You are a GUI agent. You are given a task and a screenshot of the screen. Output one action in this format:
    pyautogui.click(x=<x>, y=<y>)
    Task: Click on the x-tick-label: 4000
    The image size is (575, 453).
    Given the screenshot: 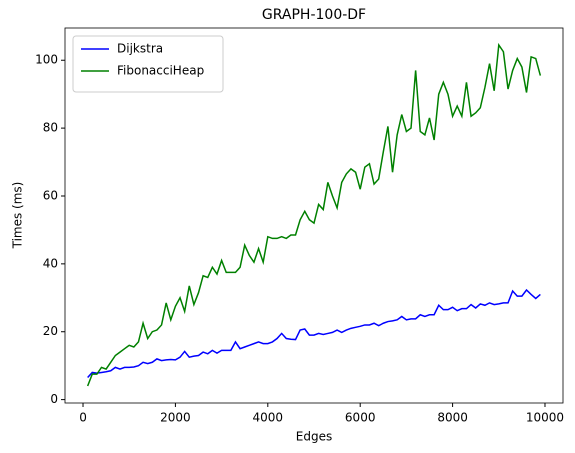 What is the action you would take?
    pyautogui.click(x=268, y=418)
    